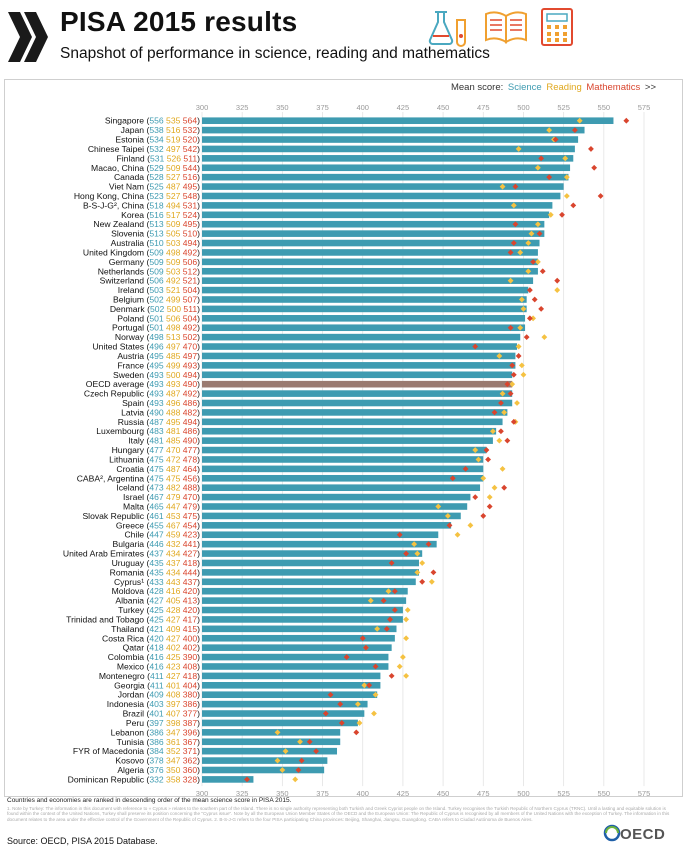 The height and width of the screenshot is (850, 686). I want to click on math-score: 396, so click(190, 732).